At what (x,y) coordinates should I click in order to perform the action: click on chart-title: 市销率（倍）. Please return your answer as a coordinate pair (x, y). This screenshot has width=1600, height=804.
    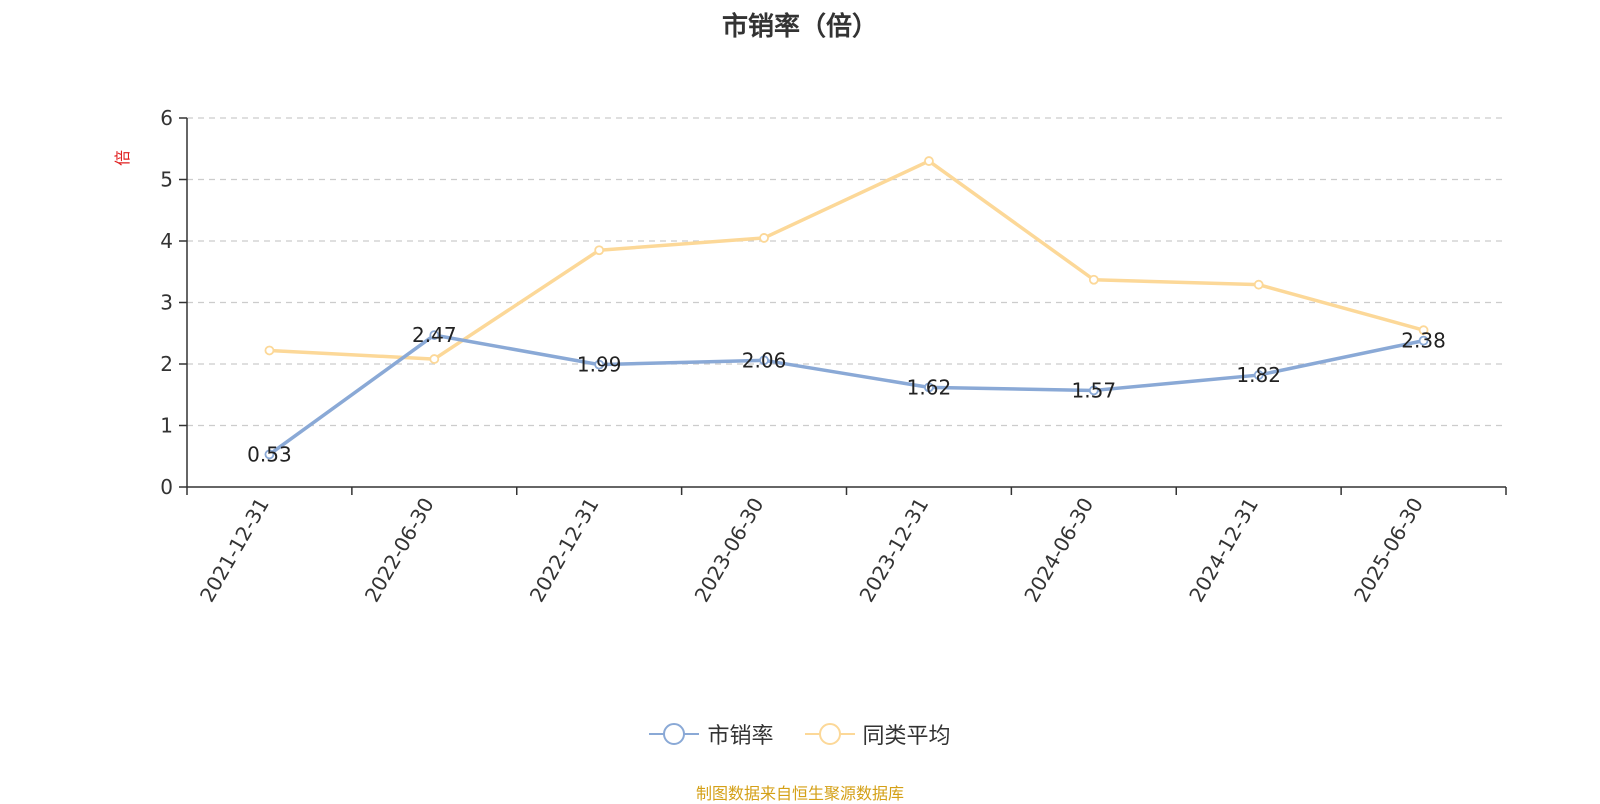
    Looking at the image, I should click on (799, 27).